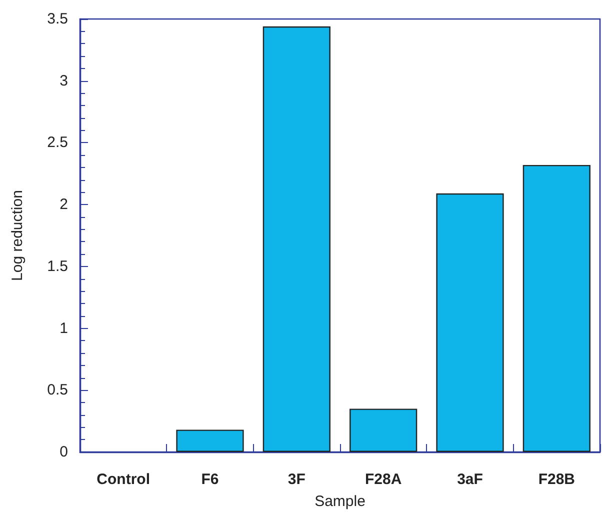 This screenshot has width=602, height=514. Describe the element at coordinates (210, 479) in the screenshot. I see `x-tick-label: F6` at that location.